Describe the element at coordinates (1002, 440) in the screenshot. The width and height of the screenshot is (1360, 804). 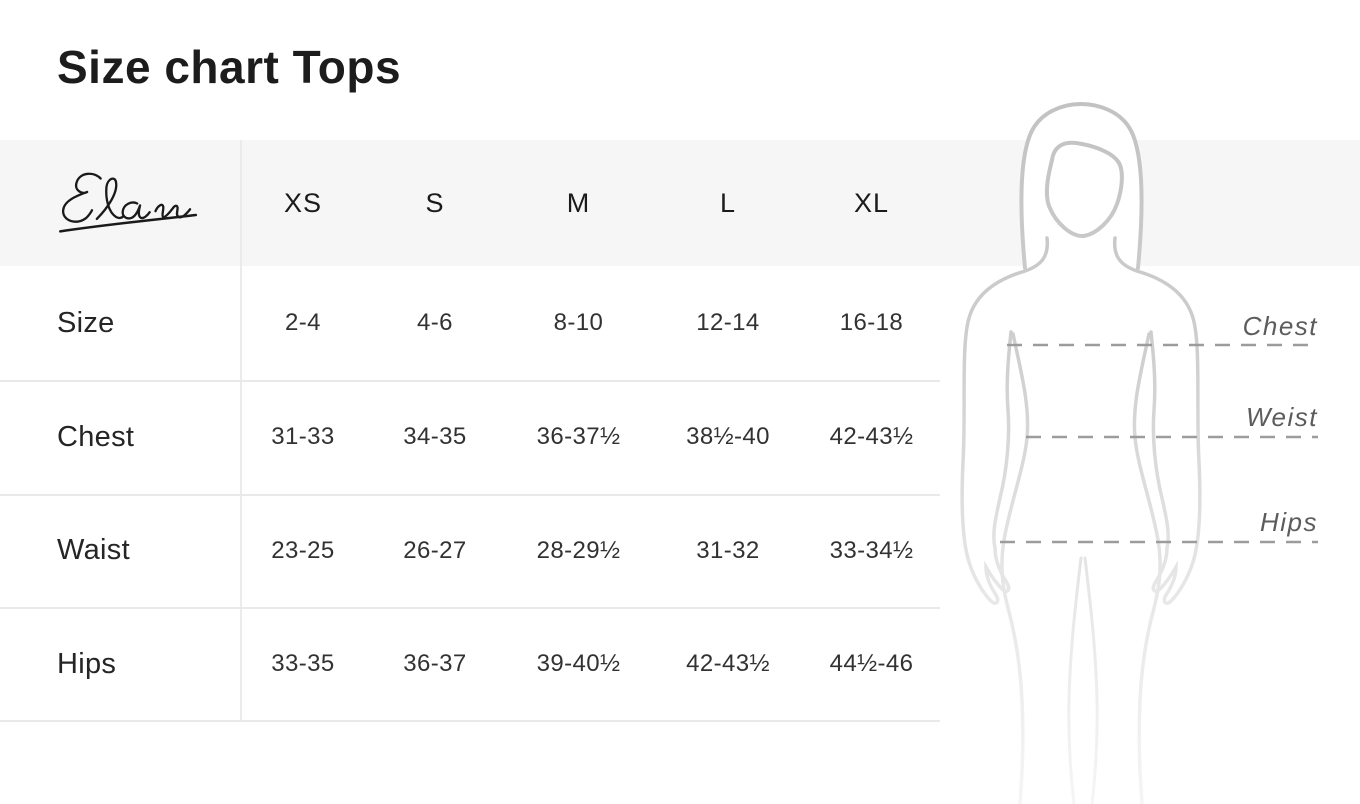
I see `figure-left-inner-arm` at that location.